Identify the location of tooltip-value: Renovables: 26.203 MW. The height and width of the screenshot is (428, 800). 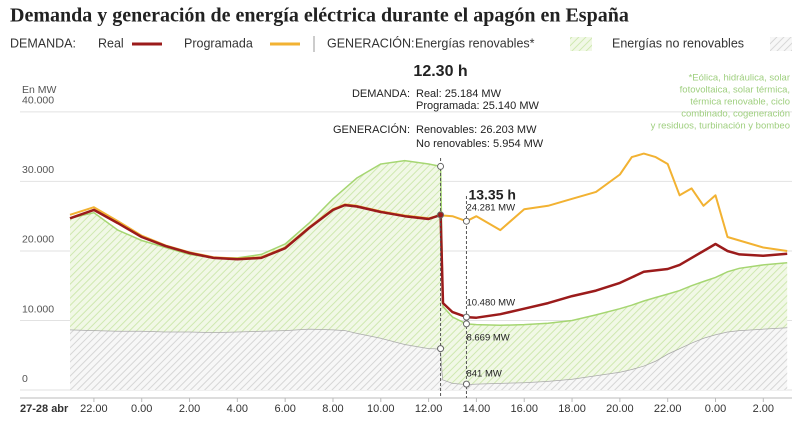
(476, 130).